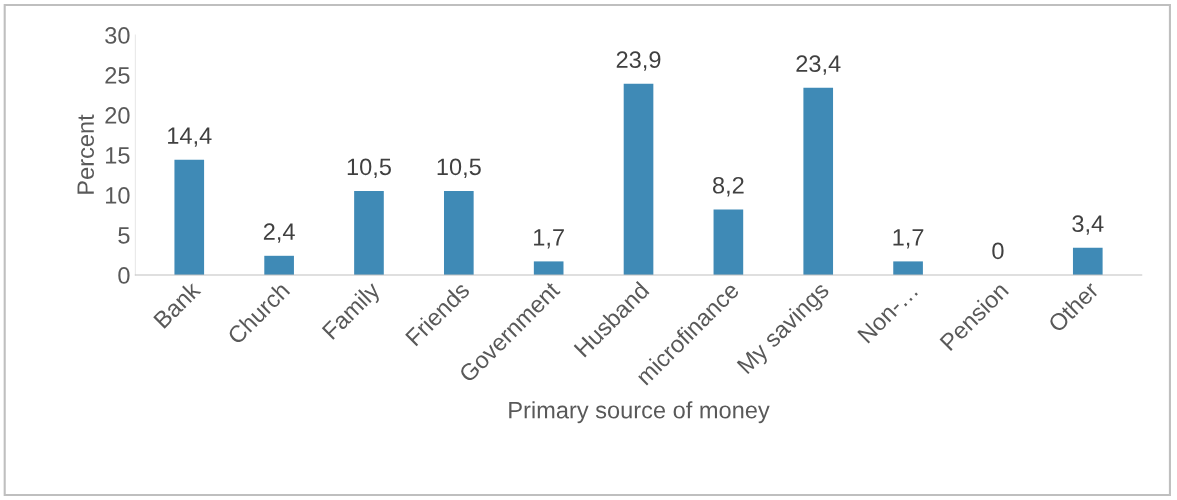 The width and height of the screenshot is (1177, 500). What do you see at coordinates (638, 61) in the screenshot?
I see `data-label: 23,9` at bounding box center [638, 61].